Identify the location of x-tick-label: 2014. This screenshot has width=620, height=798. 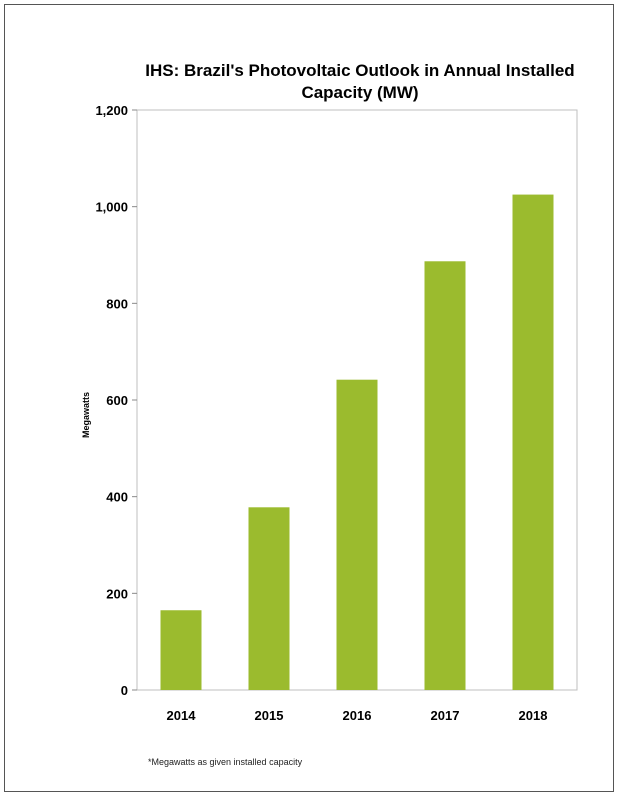
(182, 715).